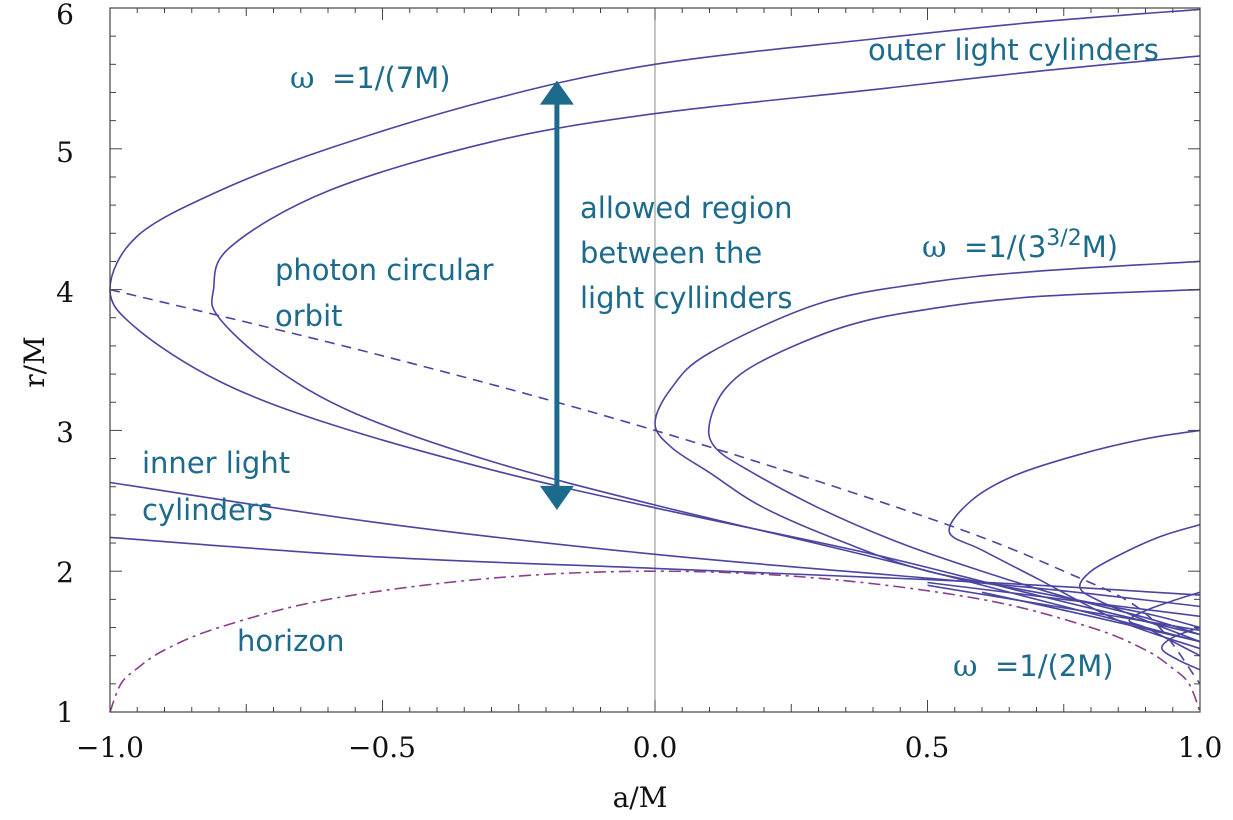  Describe the element at coordinates (207, 510) in the screenshot. I see `inner-light-cylinders-line-2: cylinders` at that location.